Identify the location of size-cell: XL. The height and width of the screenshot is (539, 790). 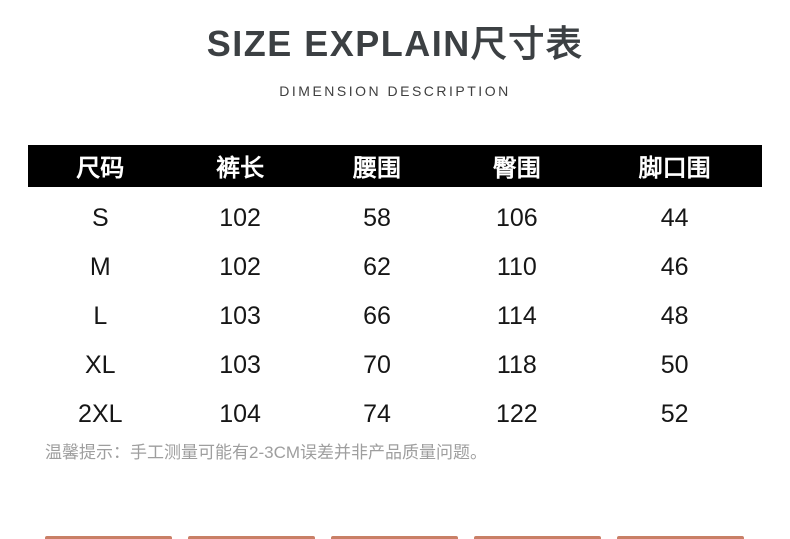
(100, 364).